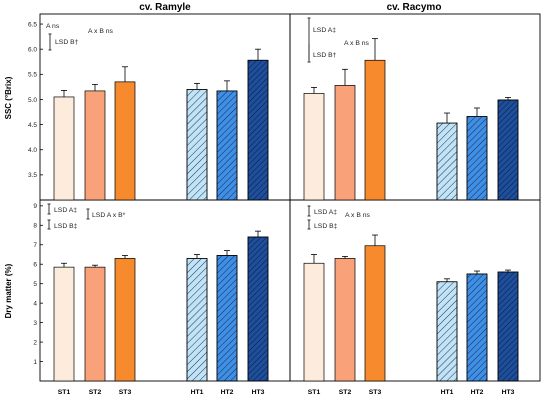 This screenshot has height=406, width=550. Describe the element at coordinates (35, 226) in the screenshot. I see `y-tick-label: 8` at that location.